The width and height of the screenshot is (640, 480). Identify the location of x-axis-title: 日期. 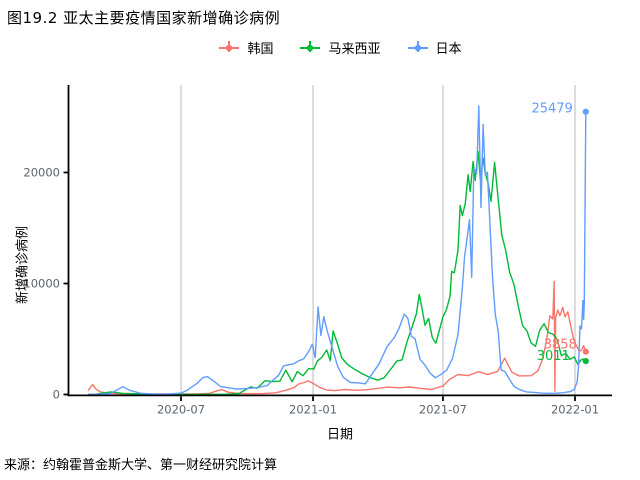
(340, 435).